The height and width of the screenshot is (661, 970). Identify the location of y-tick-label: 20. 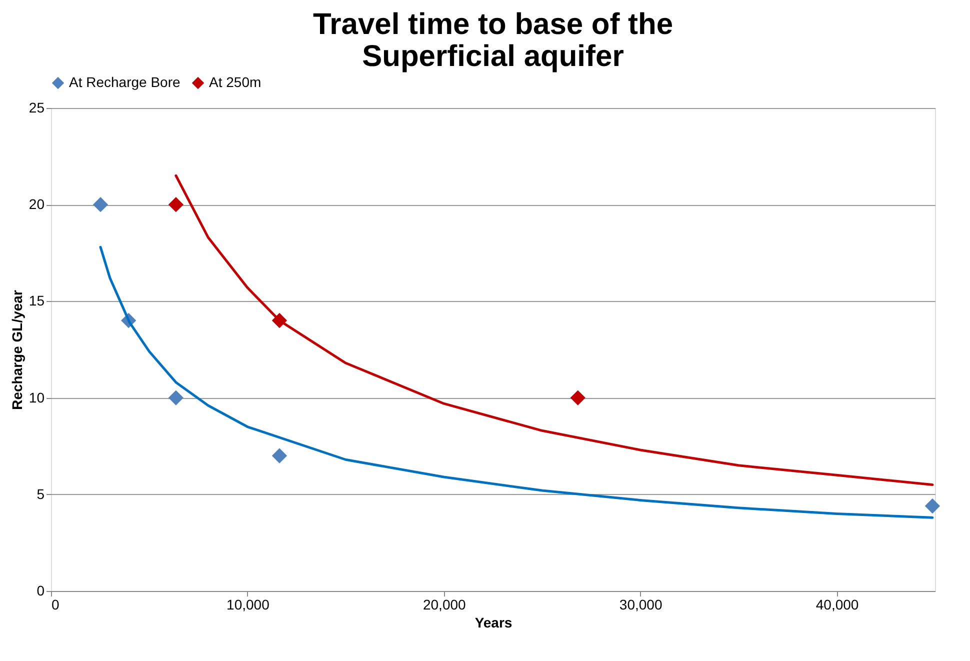
(36, 204).